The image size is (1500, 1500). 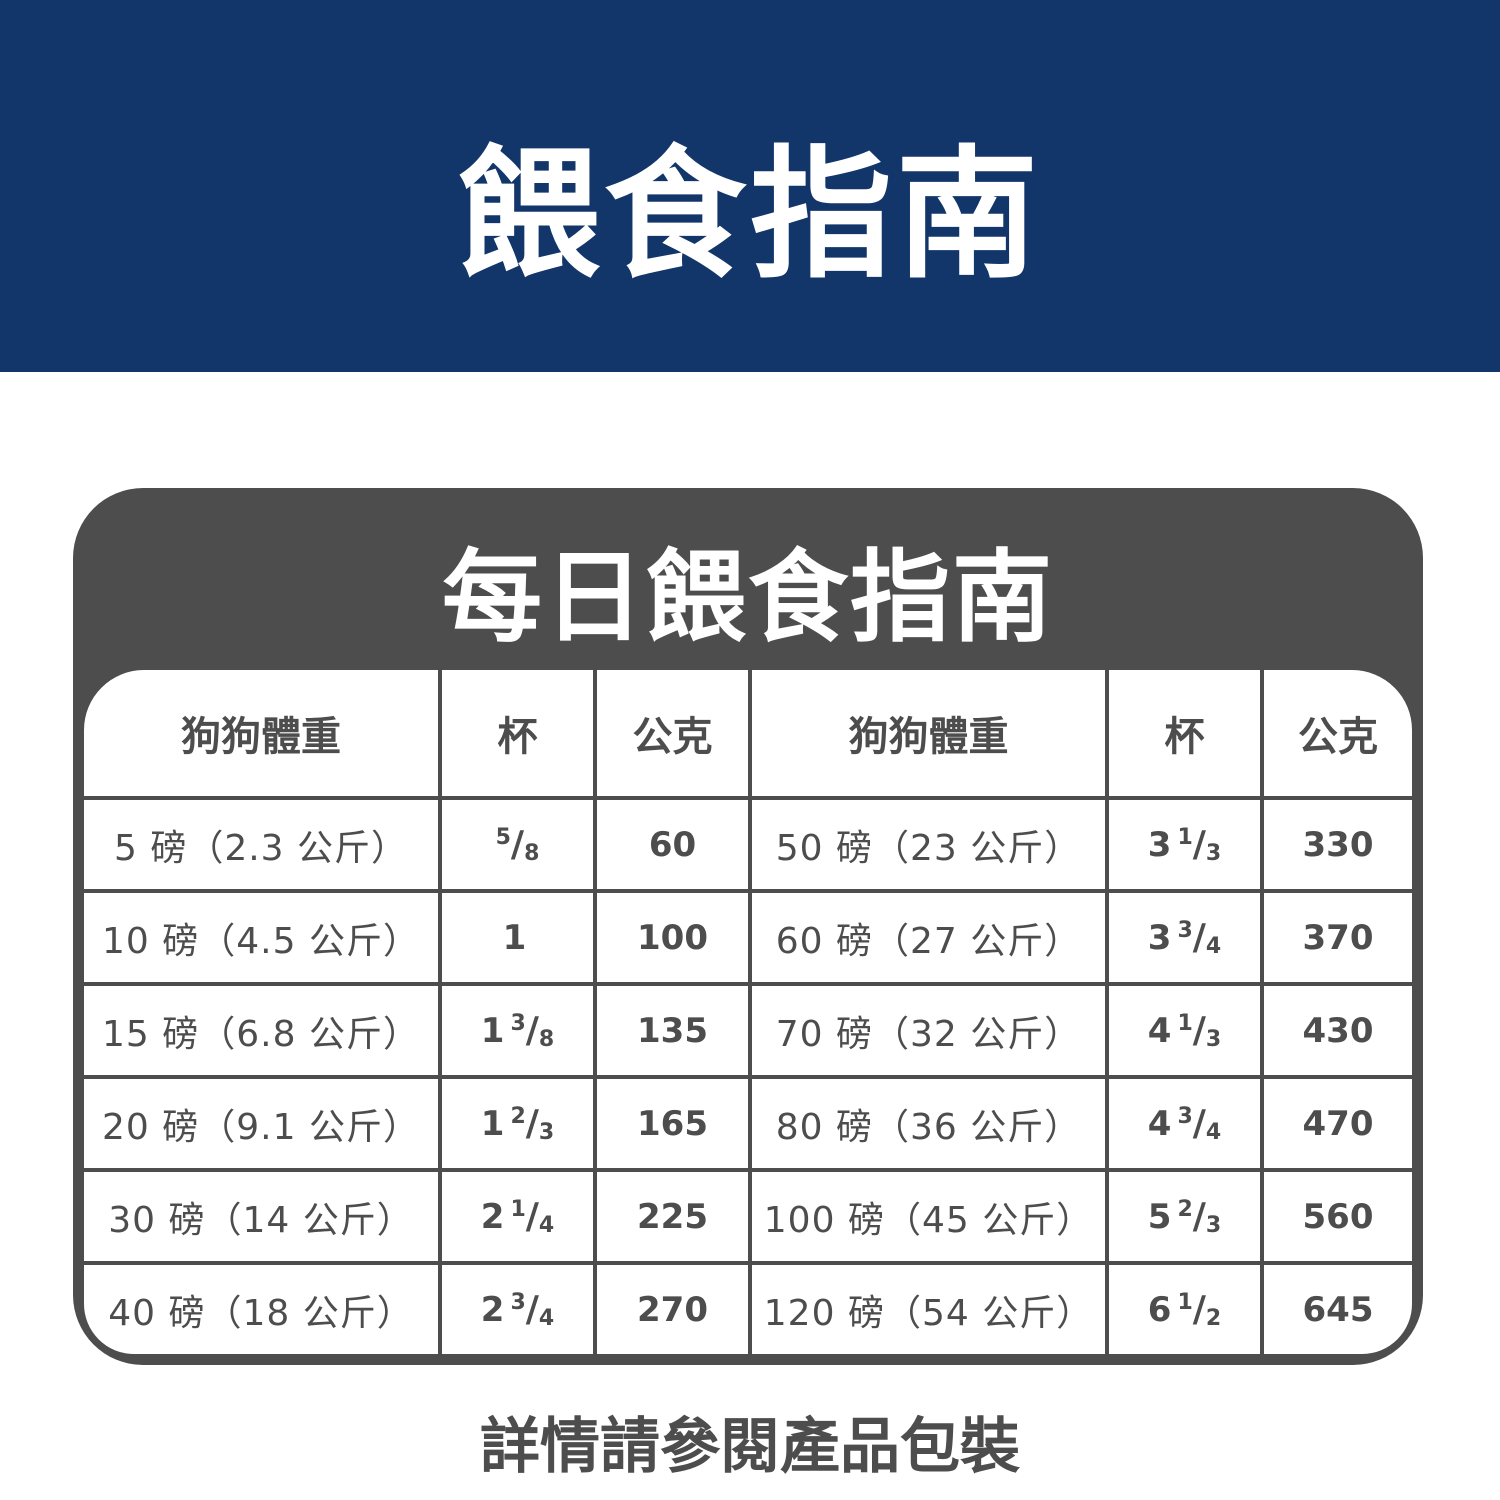 I want to click on grams-cell: 470, so click(x=1336, y=1123).